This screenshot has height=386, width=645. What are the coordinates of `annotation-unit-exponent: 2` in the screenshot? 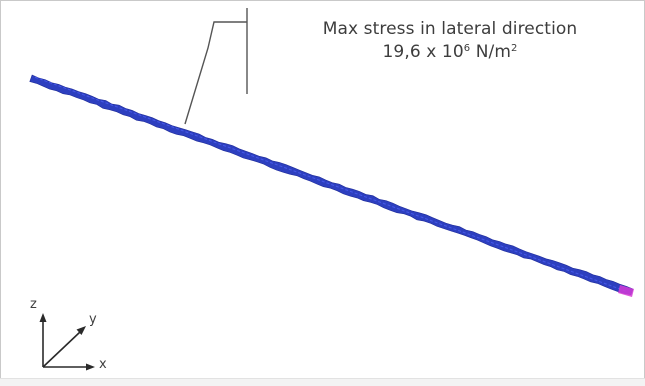 It's located at (514, 48).